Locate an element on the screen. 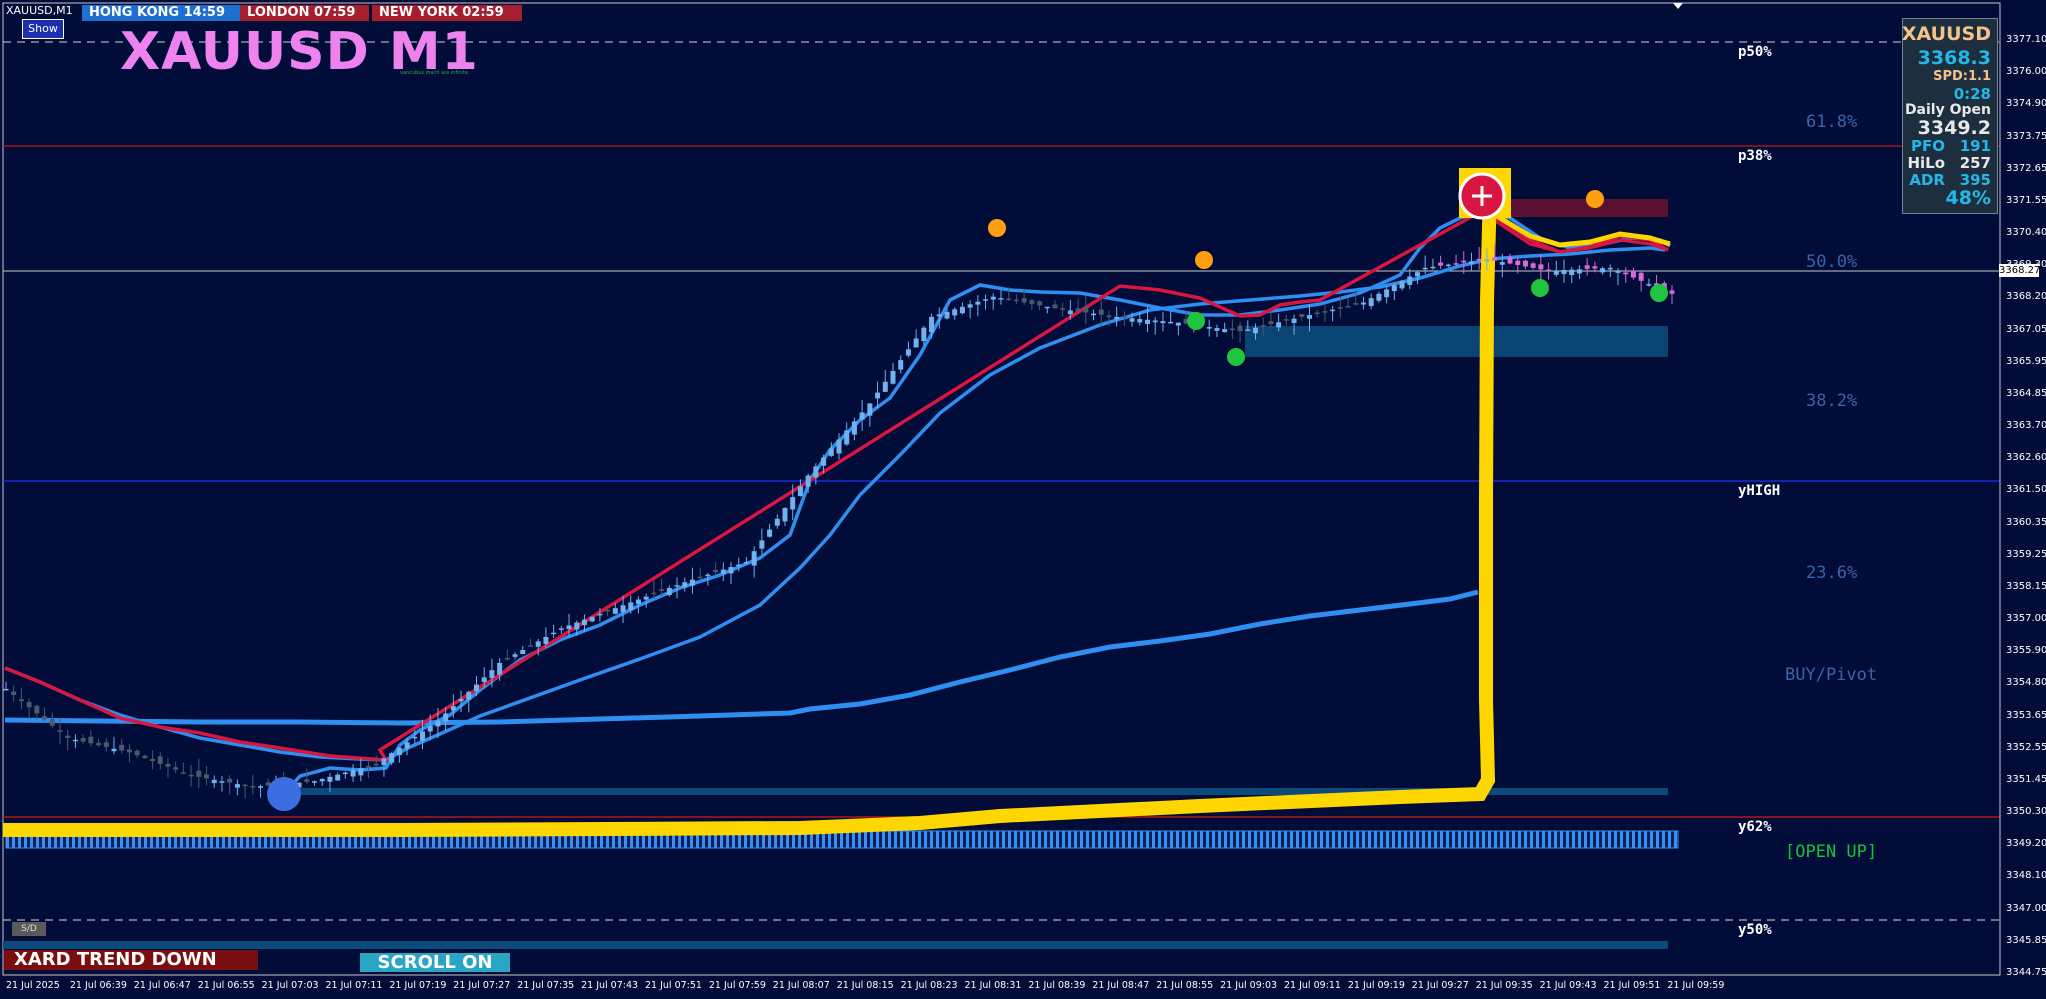  x-tick-label: 21 Jul 06:55 is located at coordinates (226, 985).